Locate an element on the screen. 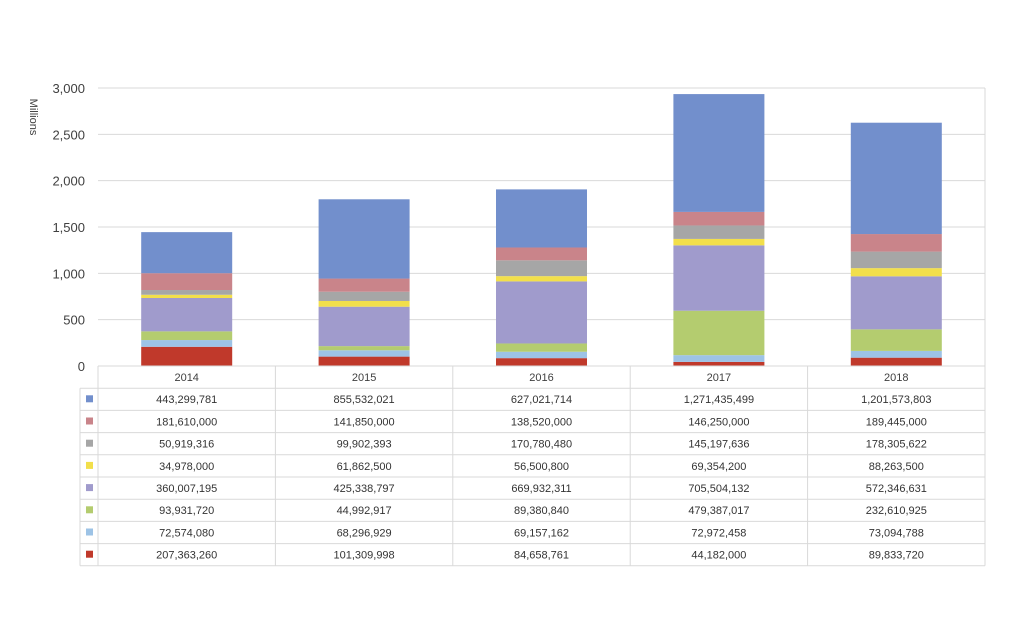 This screenshot has height=640, width=1024. table-cell: 69,354,200 is located at coordinates (718, 467).